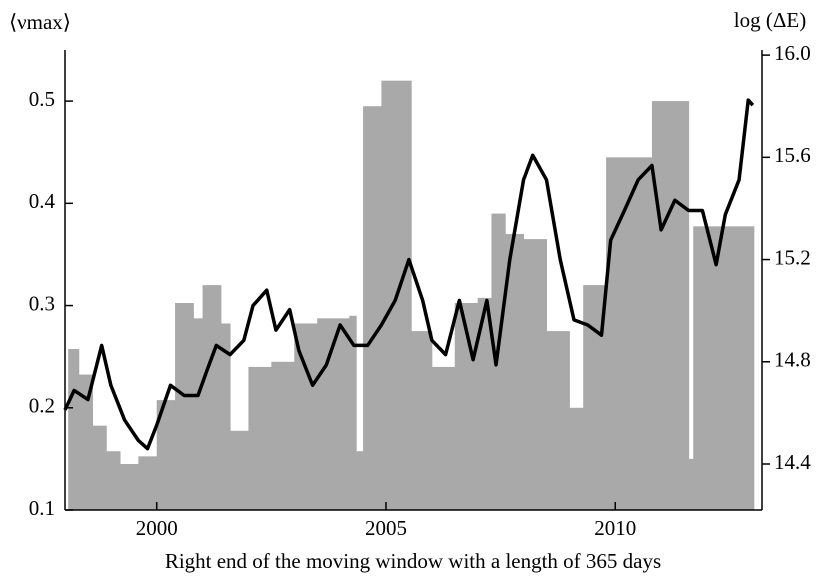 The width and height of the screenshot is (822, 580). I want to click on x-tick-label: 2010, so click(615, 528).